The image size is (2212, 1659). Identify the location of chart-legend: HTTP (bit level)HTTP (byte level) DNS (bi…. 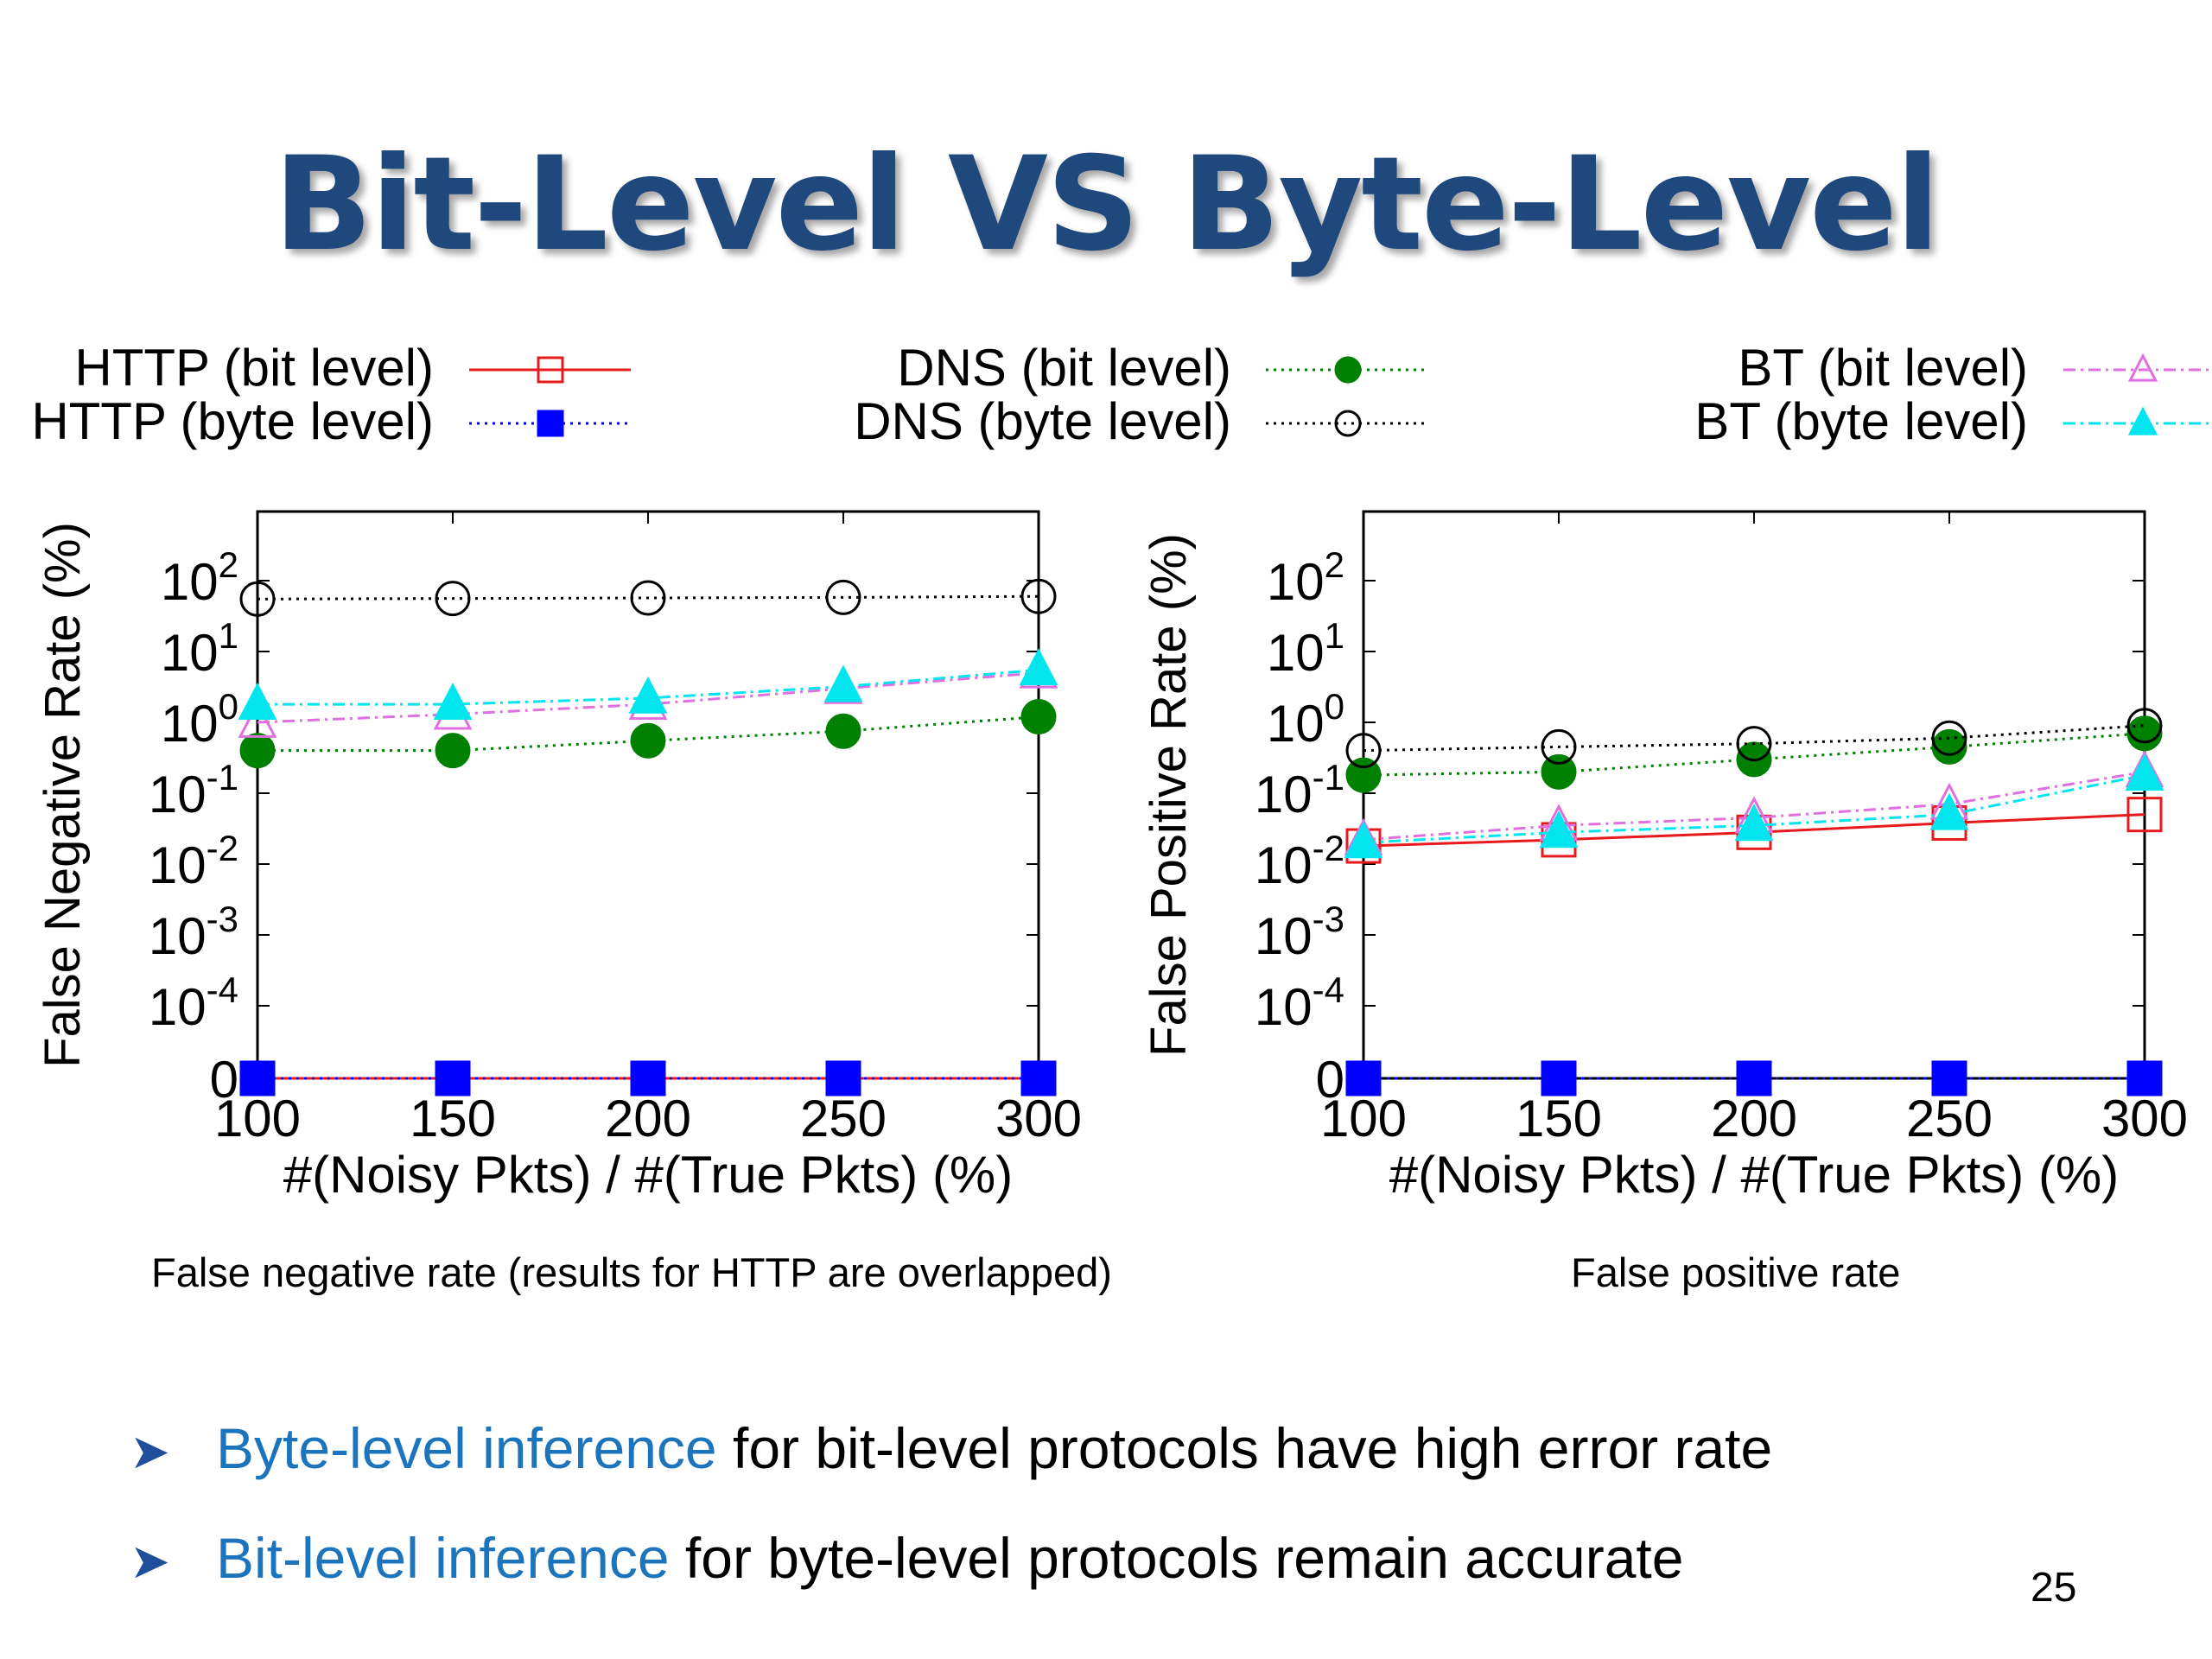
(1121, 394).